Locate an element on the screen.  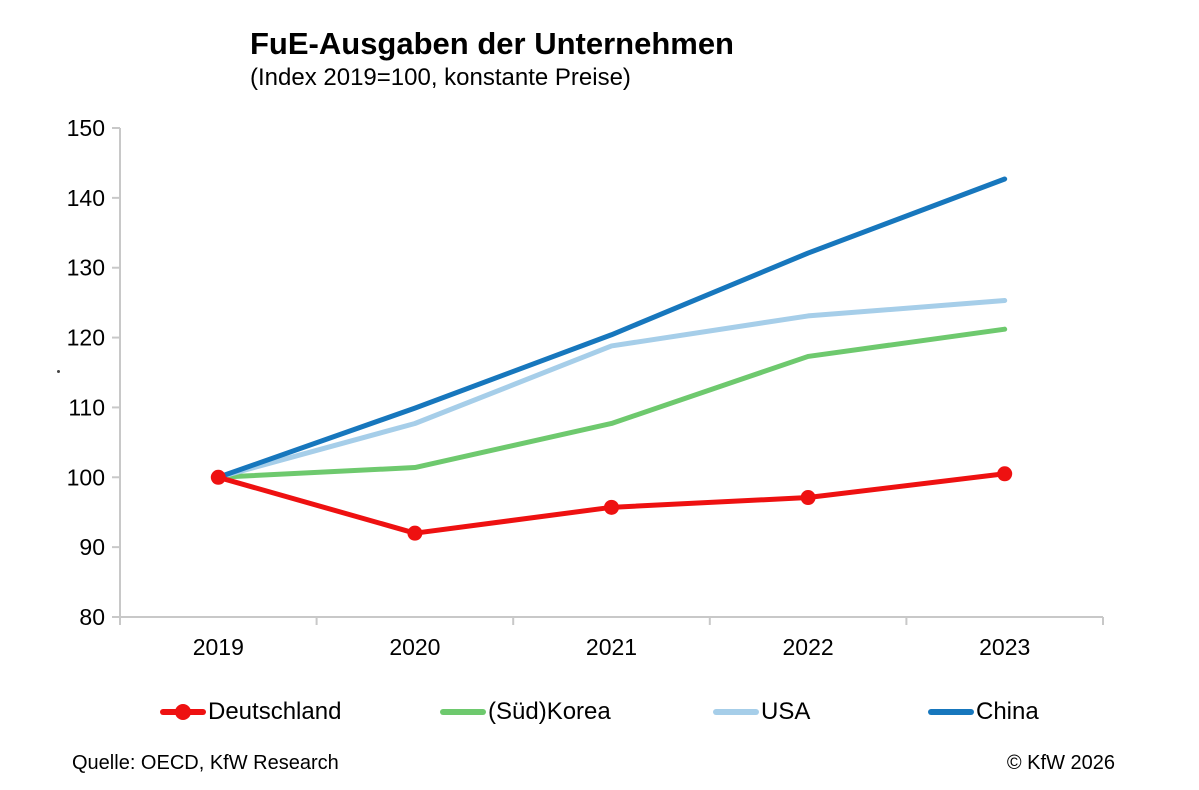
legend-label: (Süd)Korea is located at coordinates (549, 711).